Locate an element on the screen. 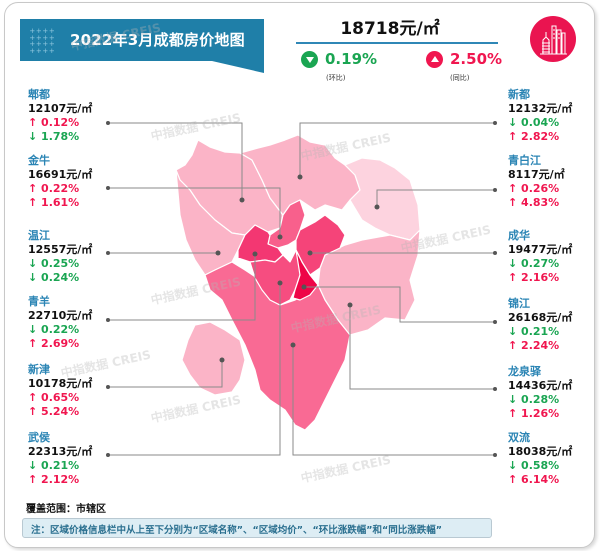  district-mom: ↑ 0.22% is located at coordinates (54, 188).